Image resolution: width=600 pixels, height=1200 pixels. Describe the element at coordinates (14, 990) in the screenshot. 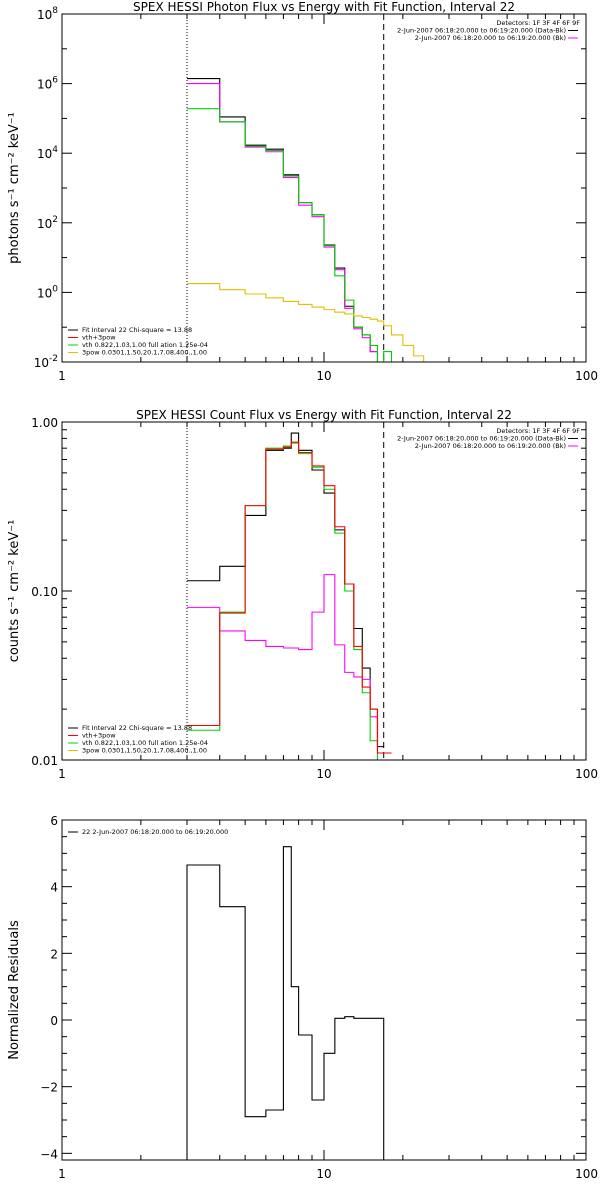

I see `y-axis-label: Normalized Residuals` at that location.